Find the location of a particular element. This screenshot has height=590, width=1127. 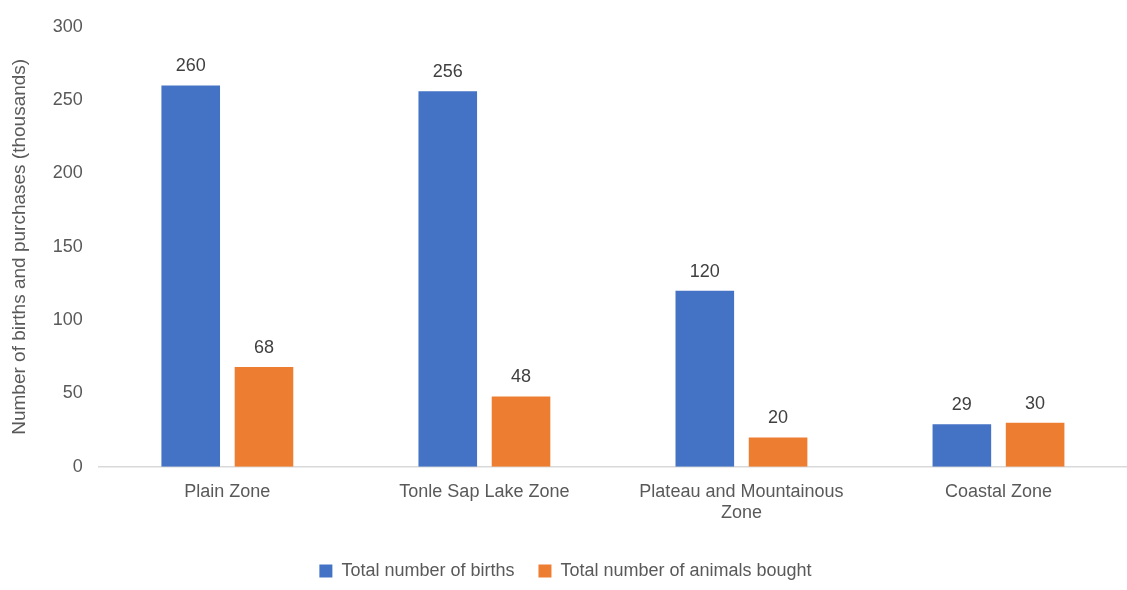

data-label: 260 is located at coordinates (190, 65).